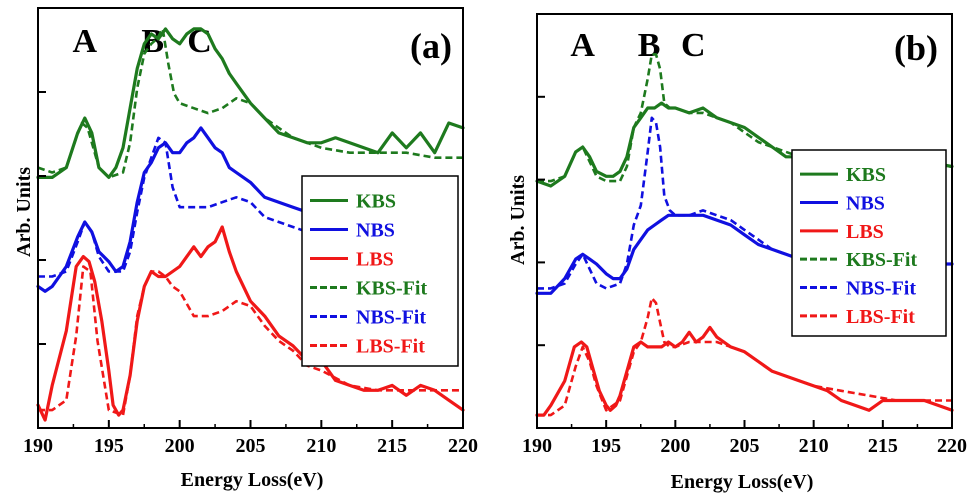  I want to click on panel-label: (a), so click(431, 46).